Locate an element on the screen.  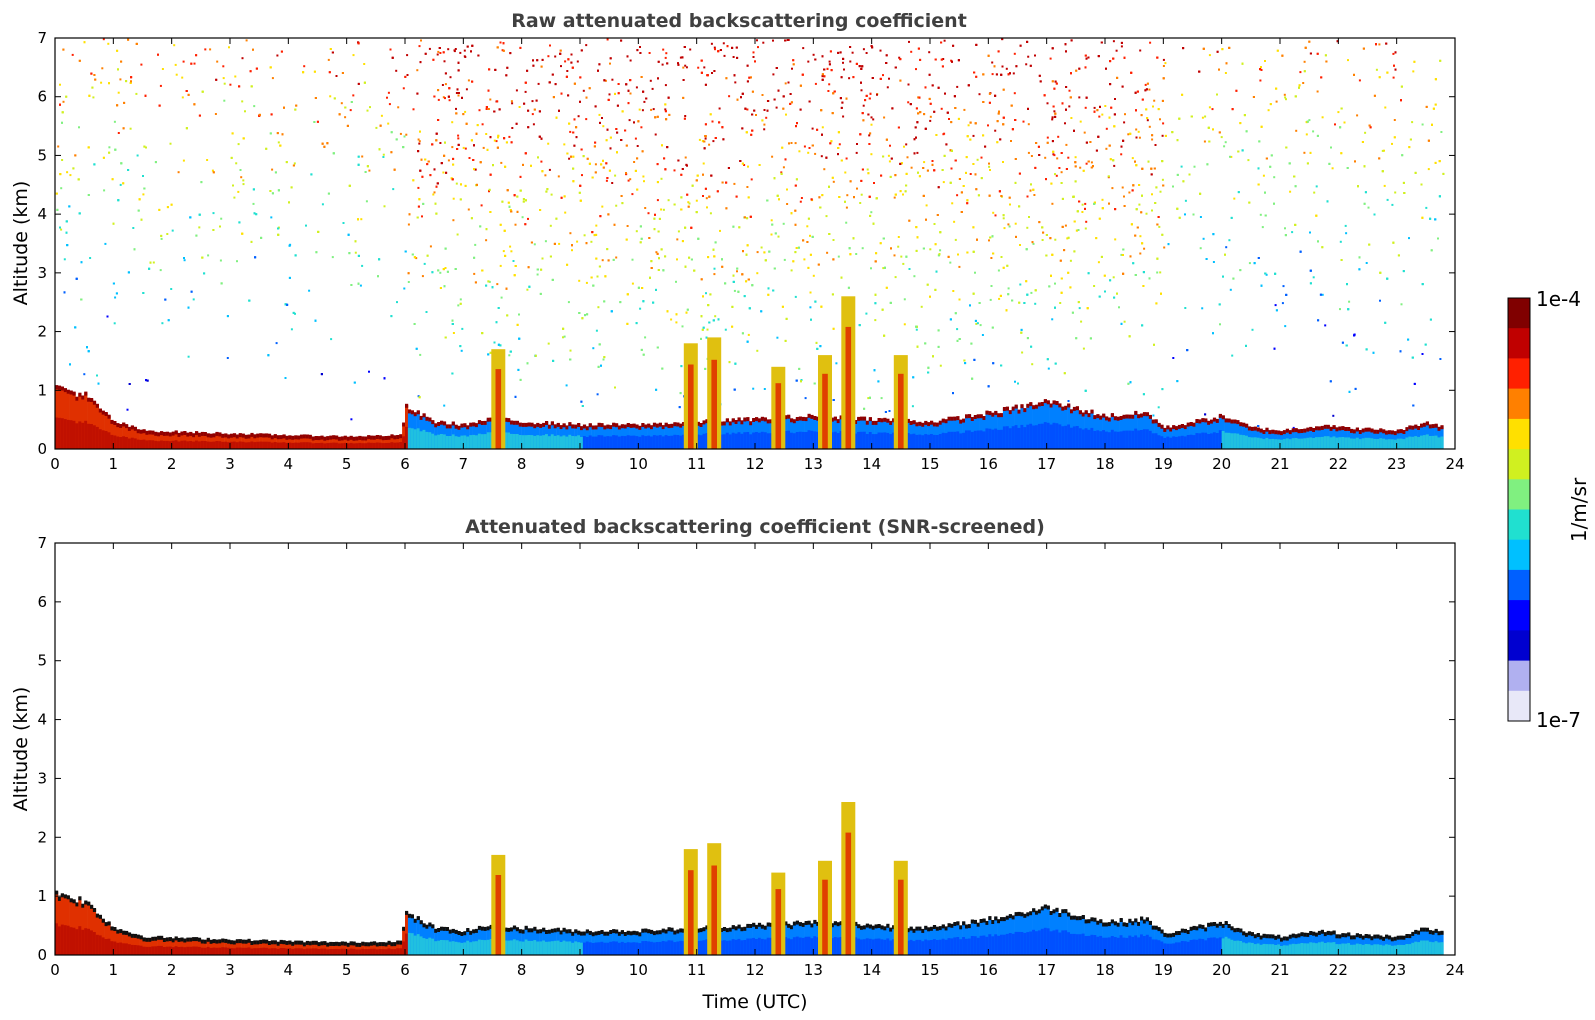
aerosol-plumes is located at coordinates (699, 878).